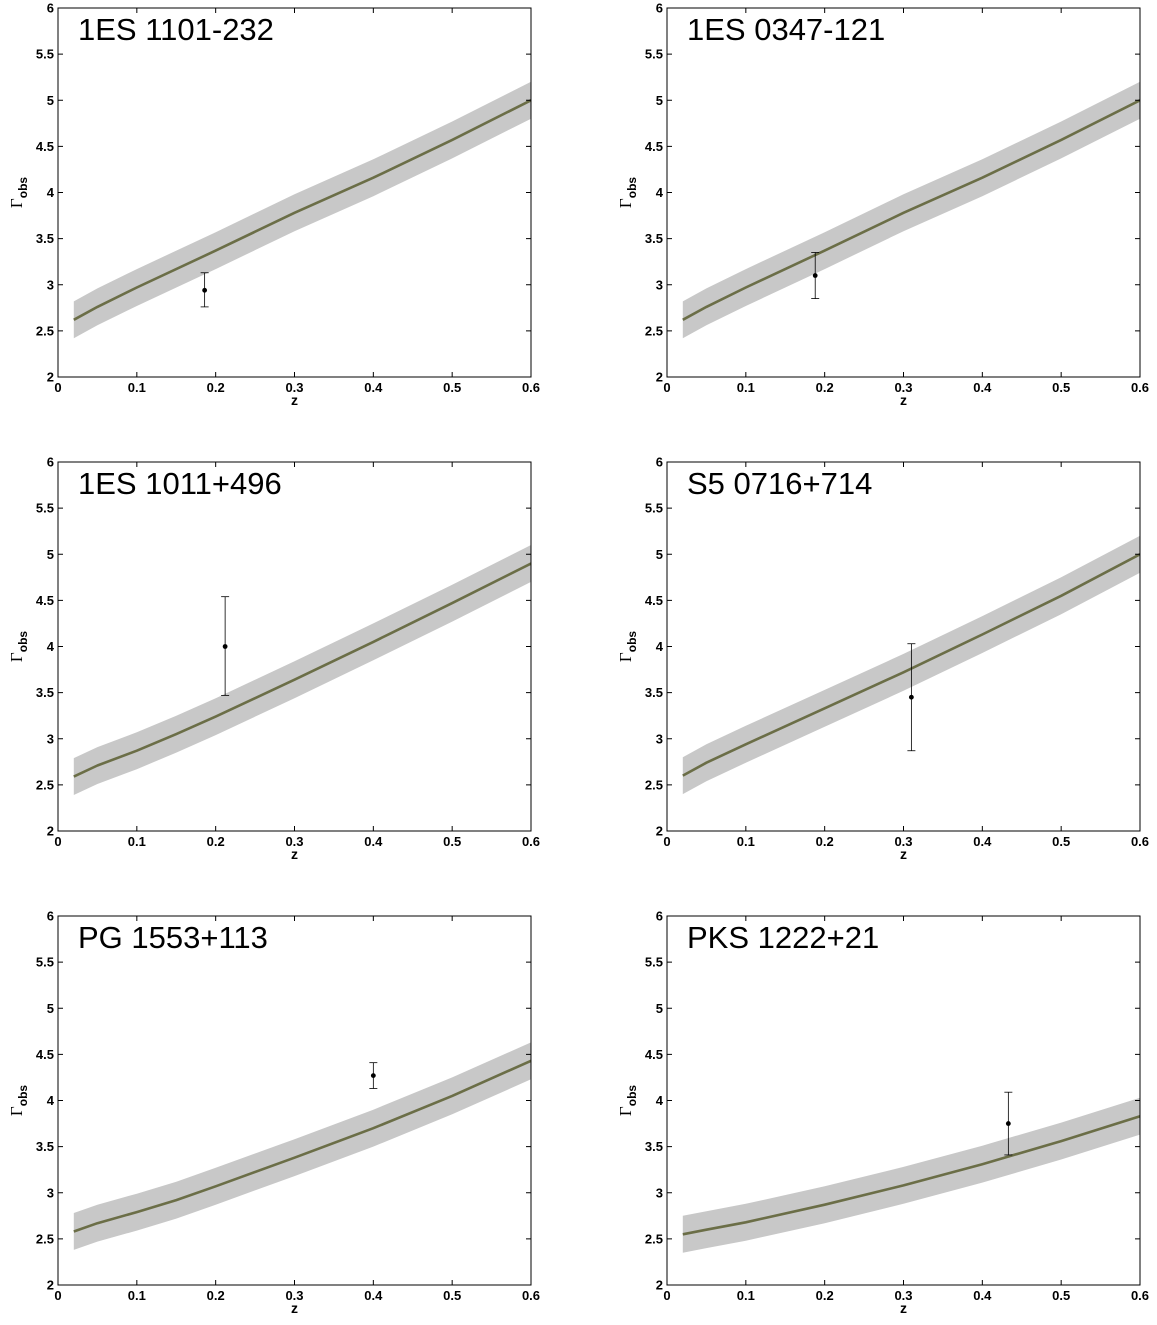 This screenshot has width=1157, height=1325. I want to click on panel-title: 1ES 1011+496, so click(180, 483).